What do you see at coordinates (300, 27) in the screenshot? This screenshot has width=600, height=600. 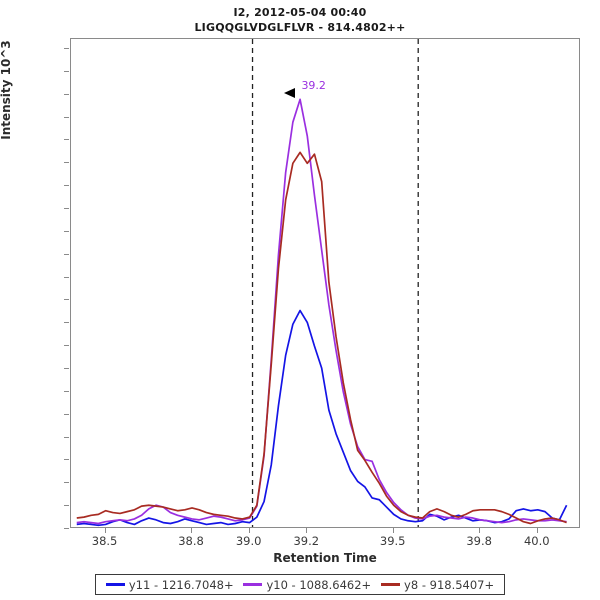 I see `chart-subtitle: LIGQQGLVDGLFLVR - 814.4802++` at bounding box center [300, 27].